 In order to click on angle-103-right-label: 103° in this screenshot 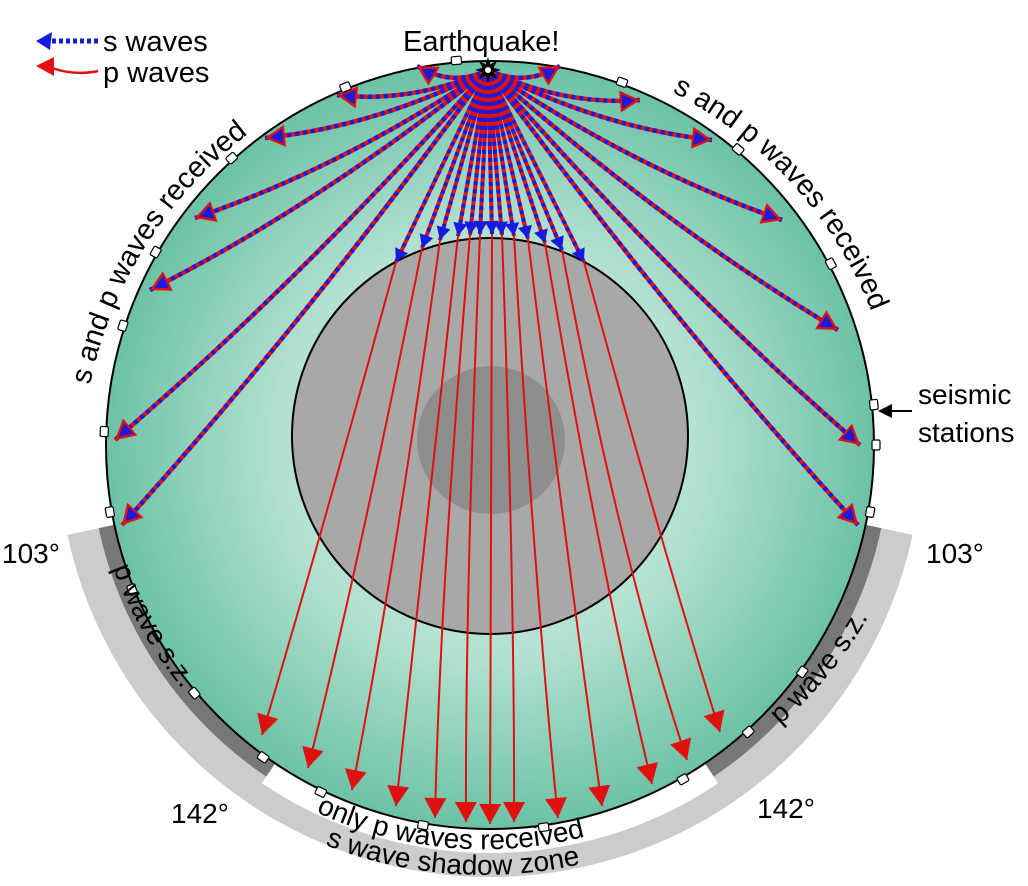, I will do `click(955, 553)`.